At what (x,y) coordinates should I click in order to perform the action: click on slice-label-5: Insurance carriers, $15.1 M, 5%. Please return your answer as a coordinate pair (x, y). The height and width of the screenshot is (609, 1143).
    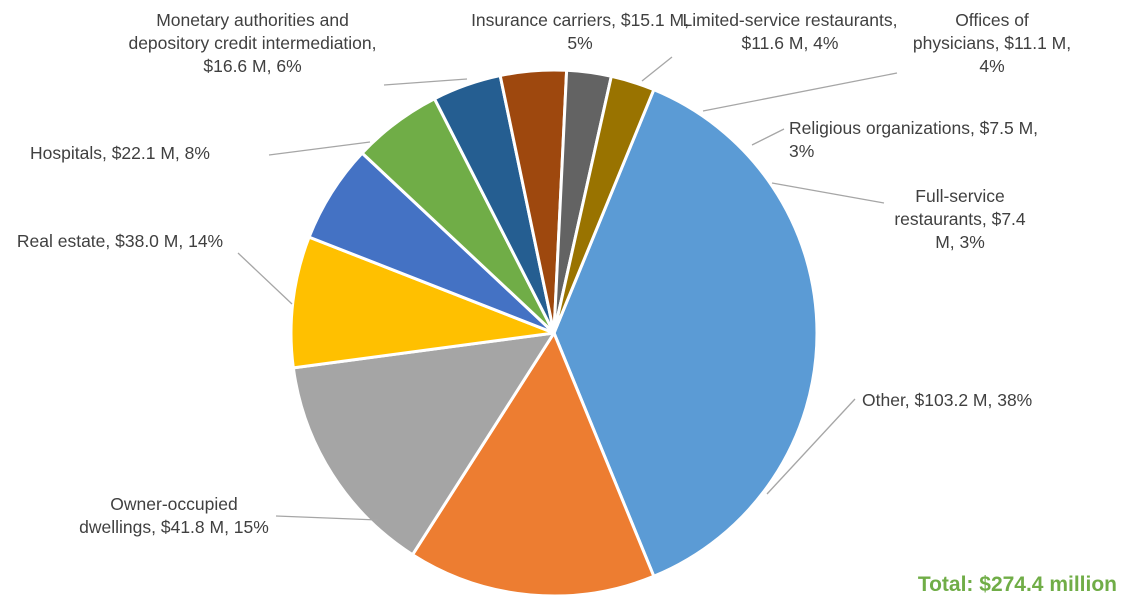
    Looking at the image, I should click on (580, 31).